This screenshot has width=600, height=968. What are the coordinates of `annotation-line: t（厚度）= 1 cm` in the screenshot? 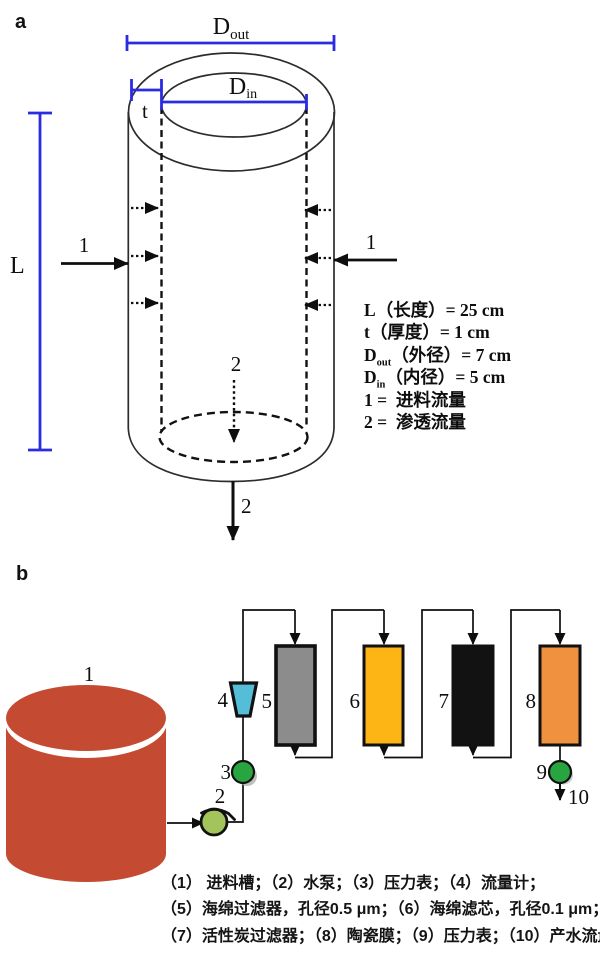 It's located at (427, 332).